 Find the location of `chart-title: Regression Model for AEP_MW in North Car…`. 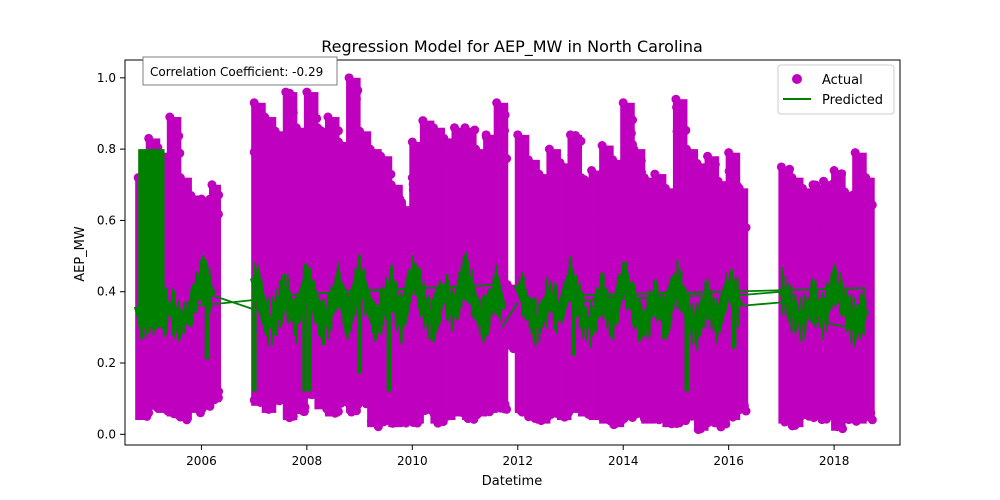

chart-title: Regression Model for AEP_MW in North Car… is located at coordinates (512, 47).